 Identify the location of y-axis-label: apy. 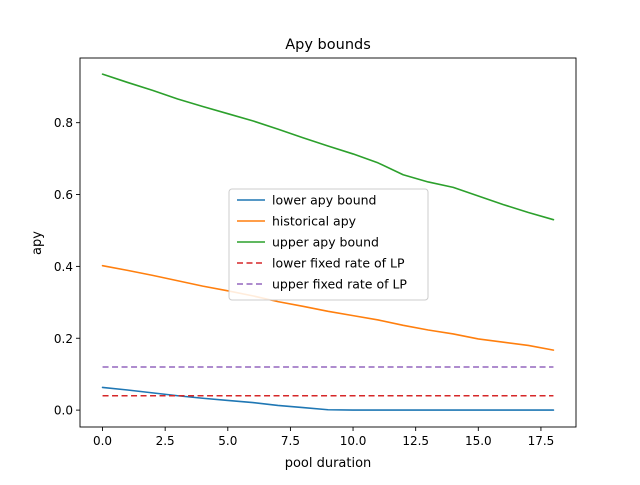
(37, 243).